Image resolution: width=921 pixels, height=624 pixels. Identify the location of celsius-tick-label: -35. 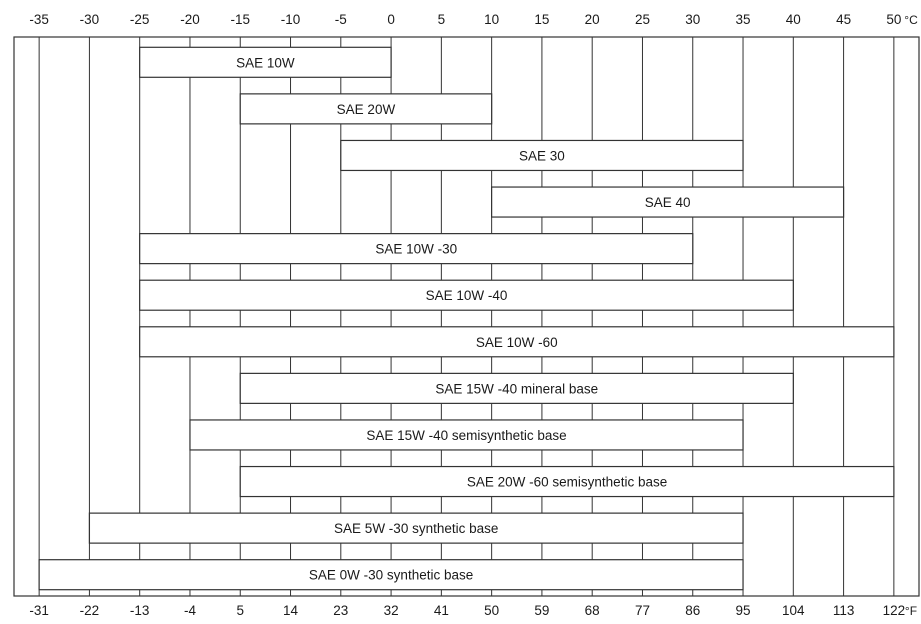
(39, 19).